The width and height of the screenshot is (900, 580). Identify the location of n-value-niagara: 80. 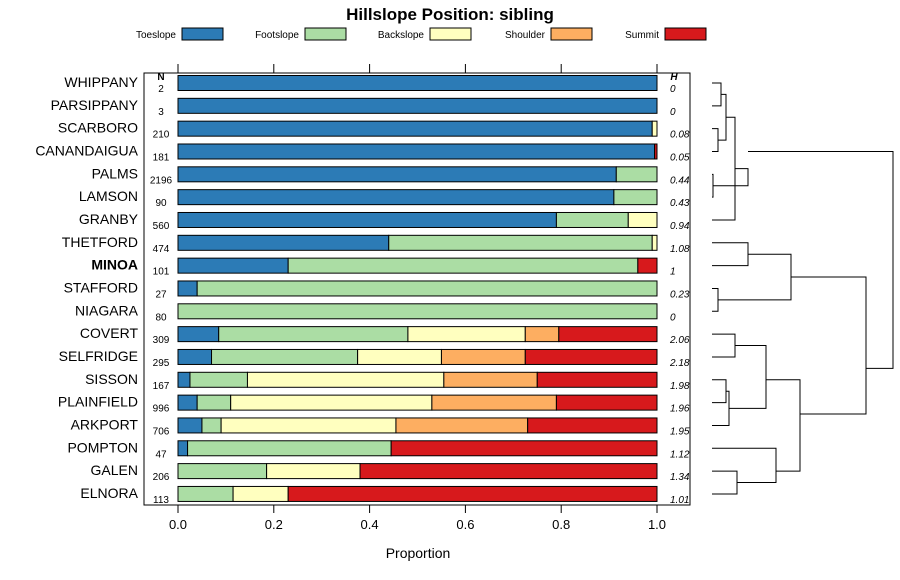
(161, 317).